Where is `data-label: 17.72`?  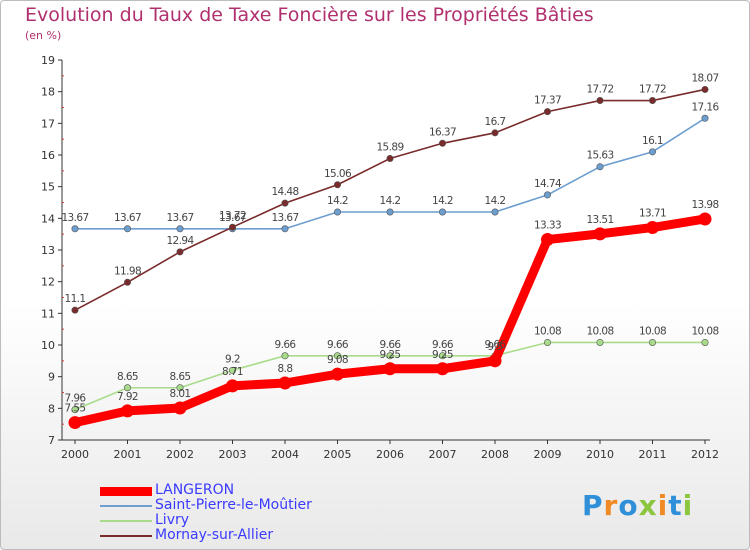
data-label: 17.72 is located at coordinates (599, 90).